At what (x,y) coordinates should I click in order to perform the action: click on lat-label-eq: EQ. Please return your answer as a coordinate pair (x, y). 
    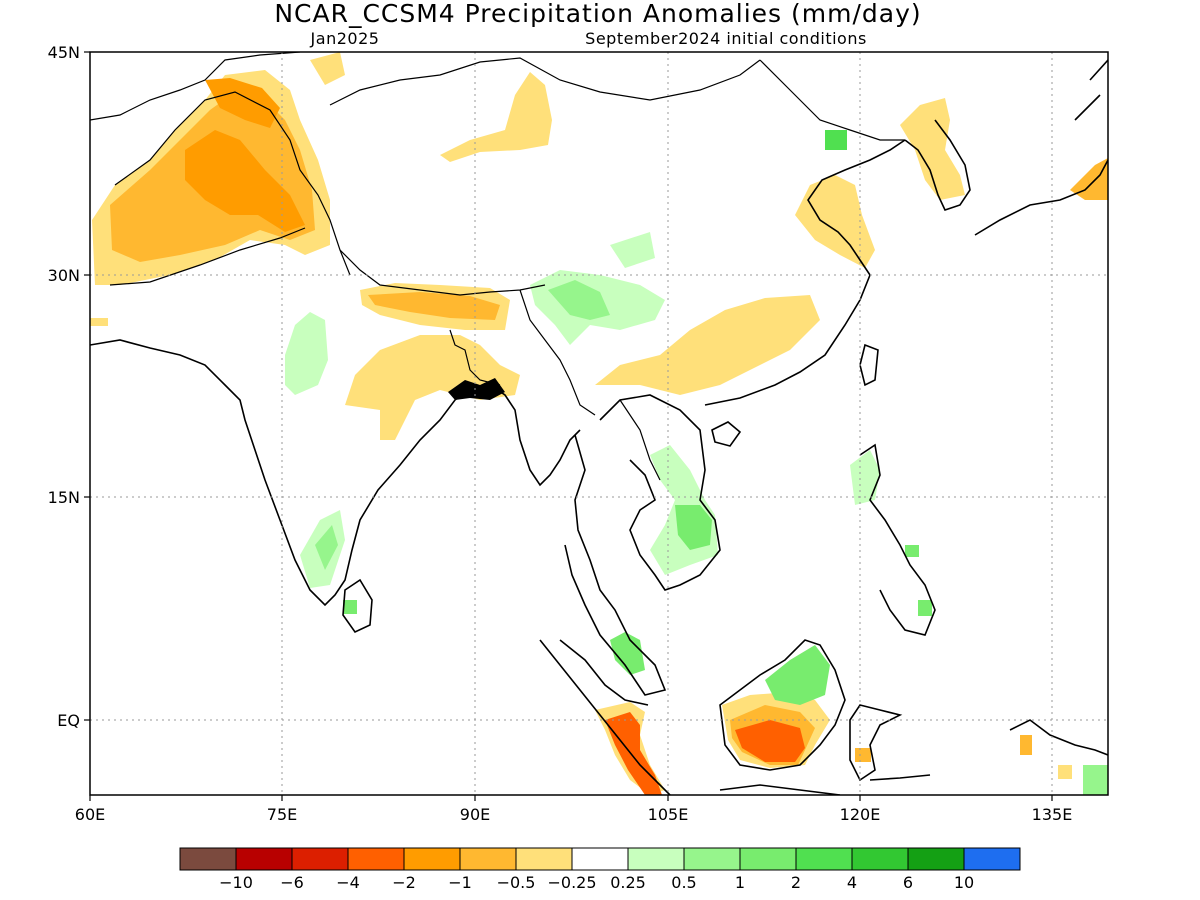
    Looking at the image, I should click on (68, 720).